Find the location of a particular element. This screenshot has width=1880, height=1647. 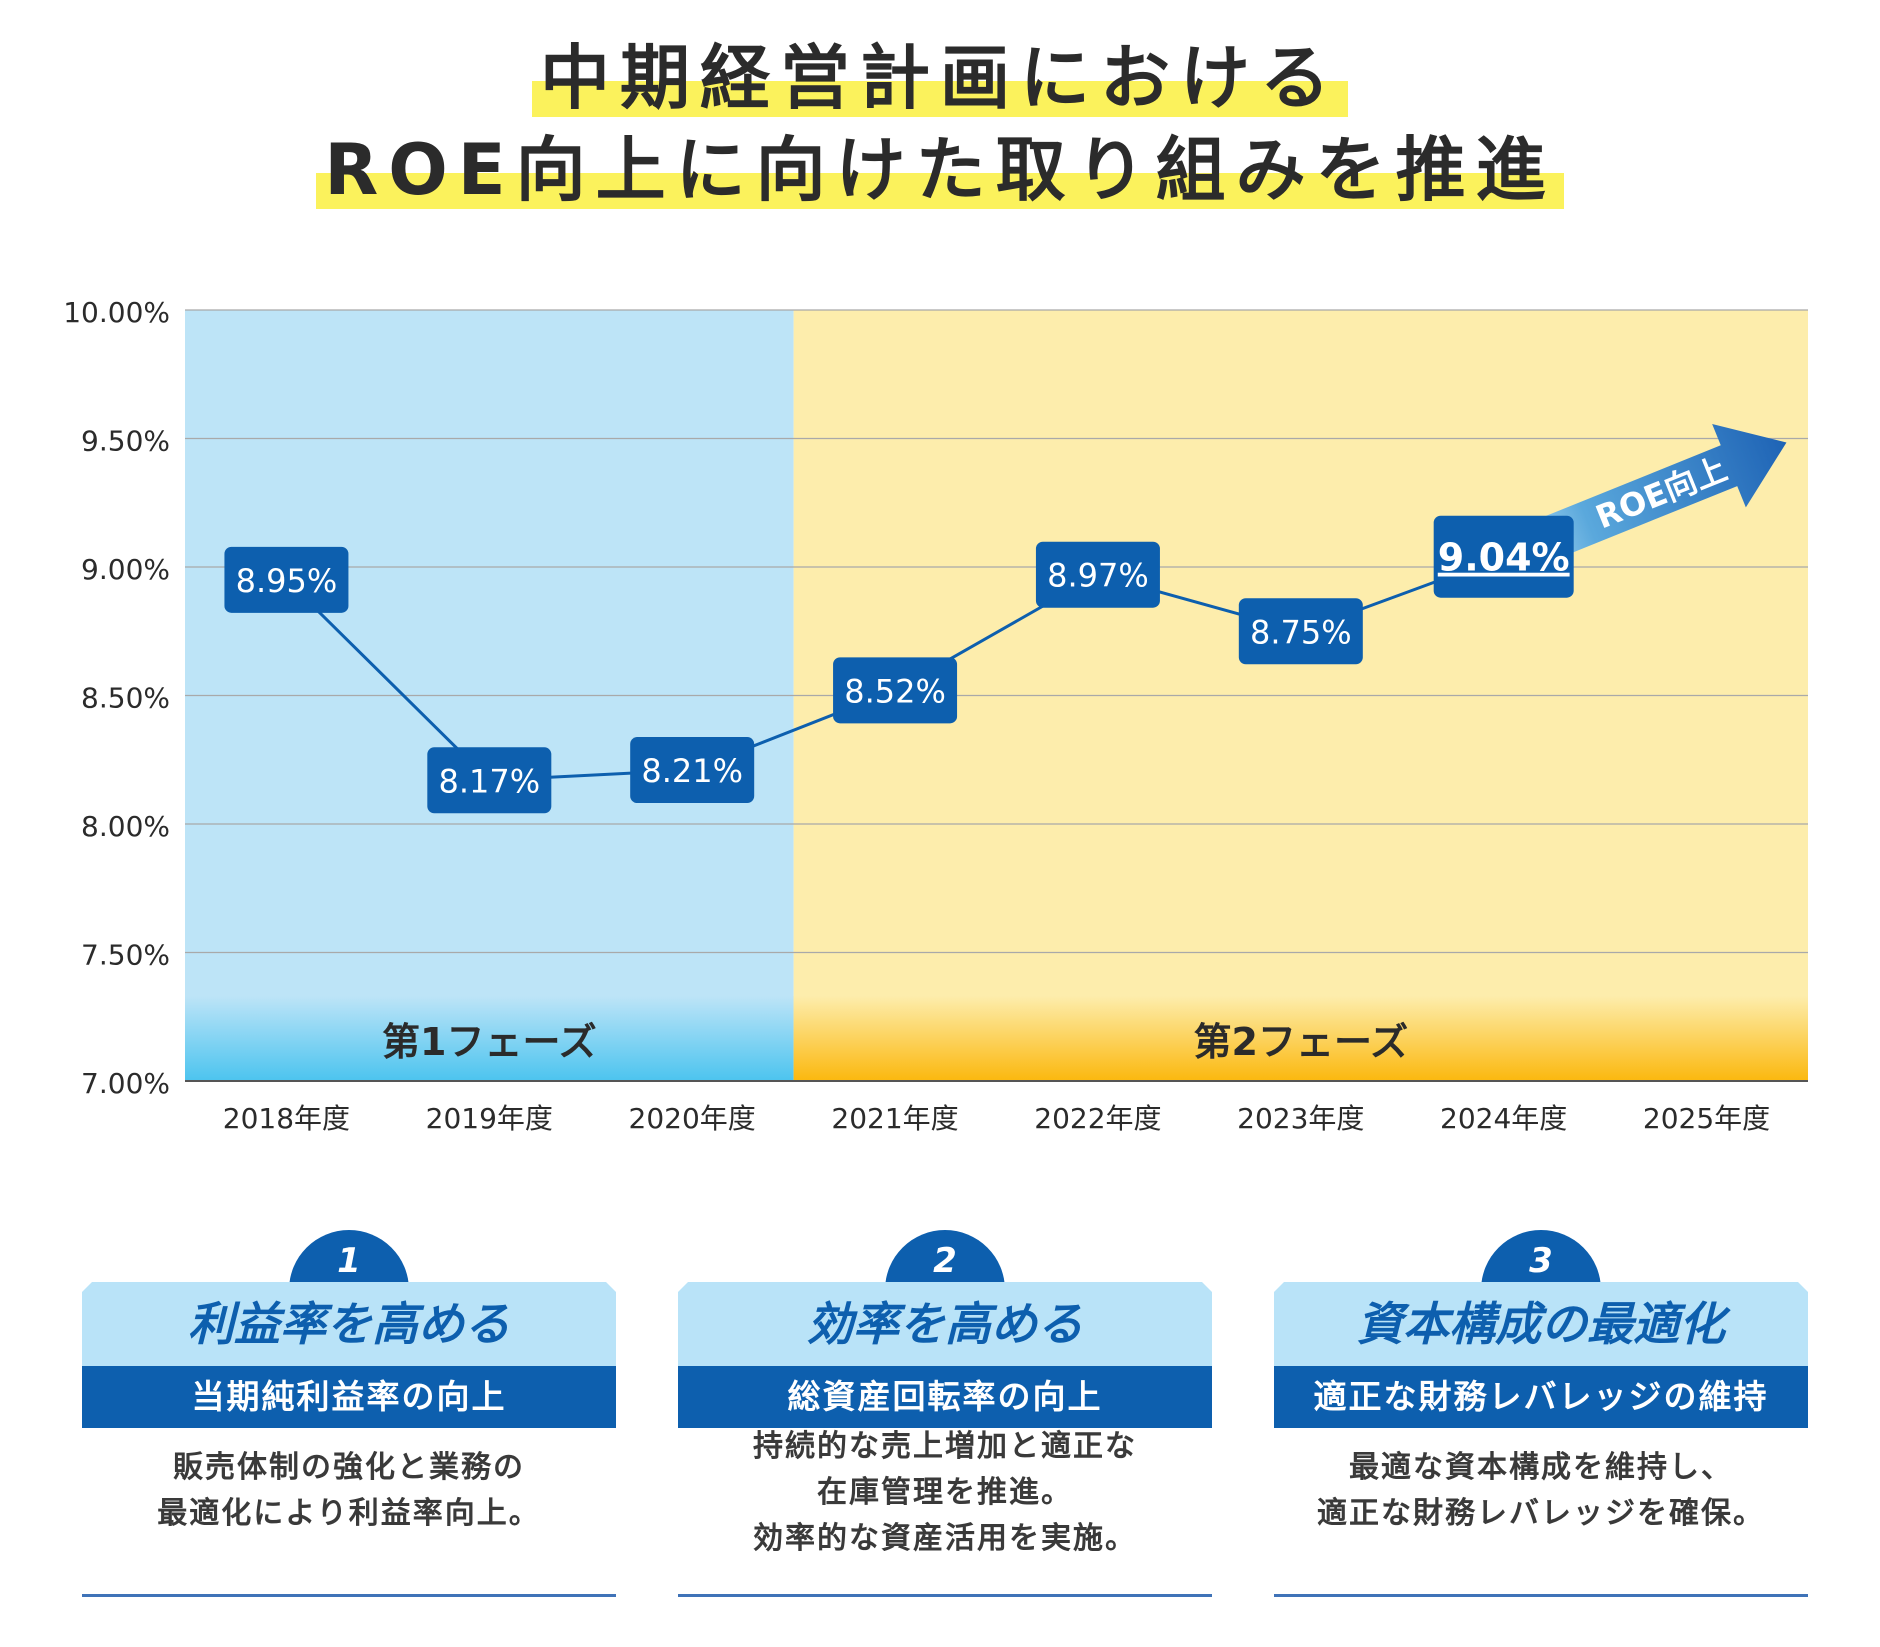

data-label: 8.52% is located at coordinates (895, 691).